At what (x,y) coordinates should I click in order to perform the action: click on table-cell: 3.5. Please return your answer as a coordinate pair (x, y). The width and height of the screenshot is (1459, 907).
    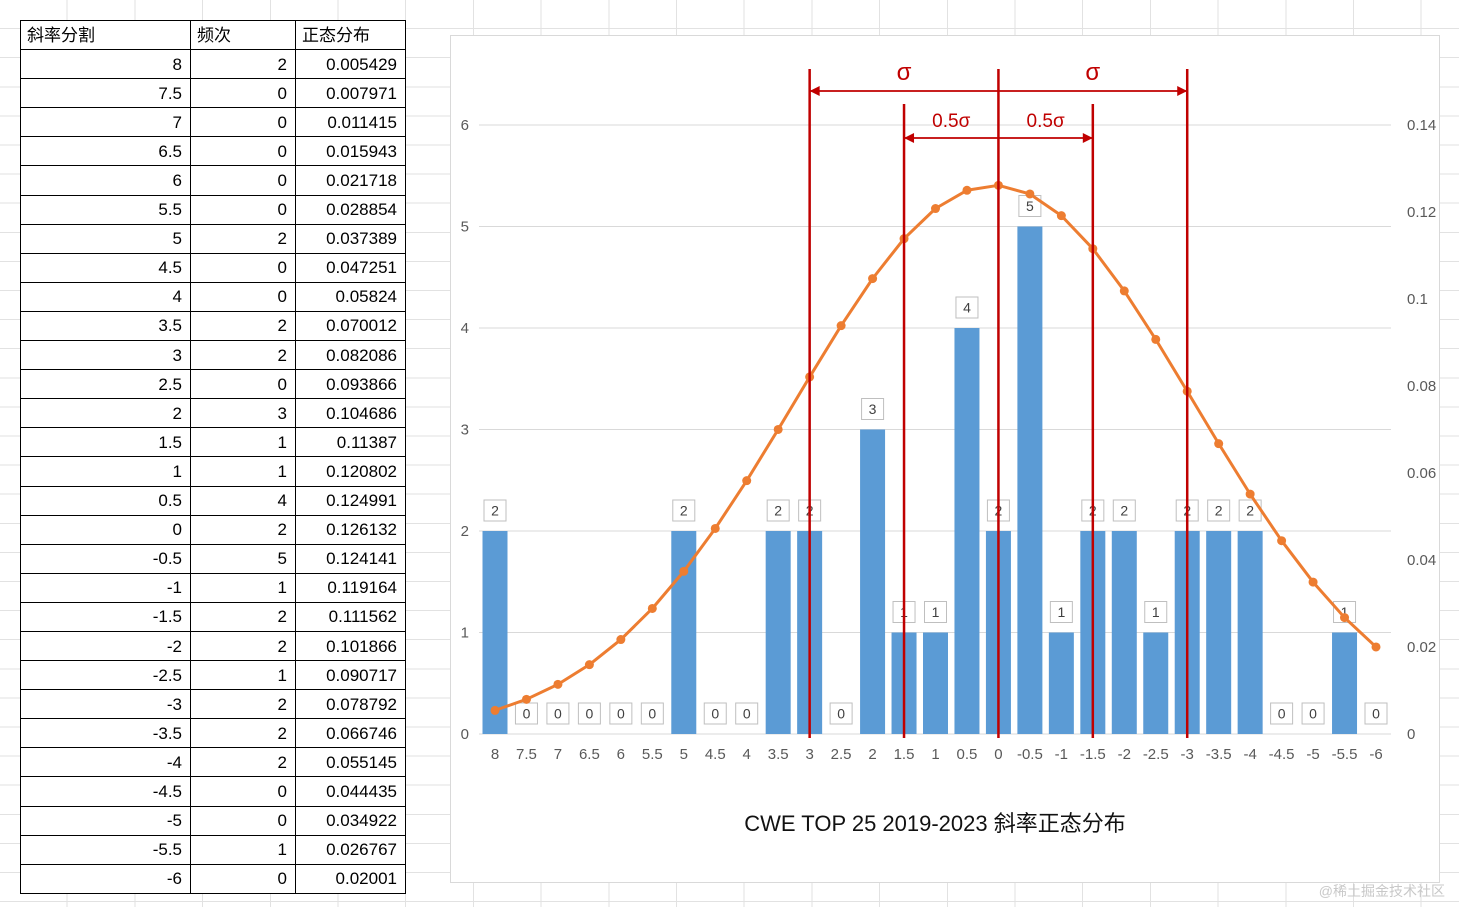
    Looking at the image, I should click on (105, 326).